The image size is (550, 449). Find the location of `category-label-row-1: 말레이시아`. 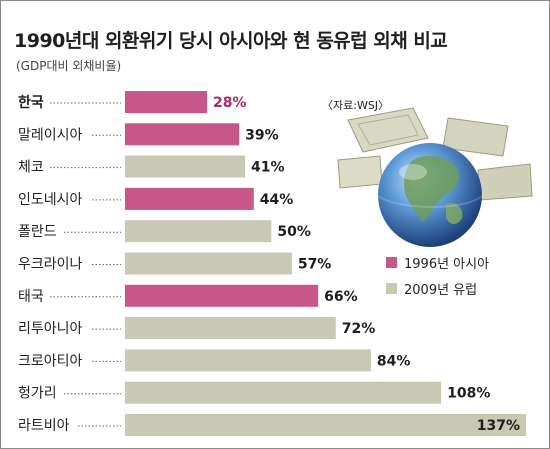

category-label-row-1: 말레이시아 is located at coordinates (50, 135).